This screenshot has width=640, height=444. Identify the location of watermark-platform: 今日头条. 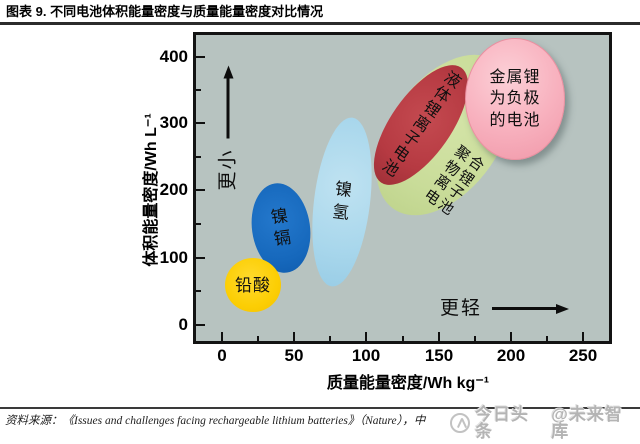
(502, 423).